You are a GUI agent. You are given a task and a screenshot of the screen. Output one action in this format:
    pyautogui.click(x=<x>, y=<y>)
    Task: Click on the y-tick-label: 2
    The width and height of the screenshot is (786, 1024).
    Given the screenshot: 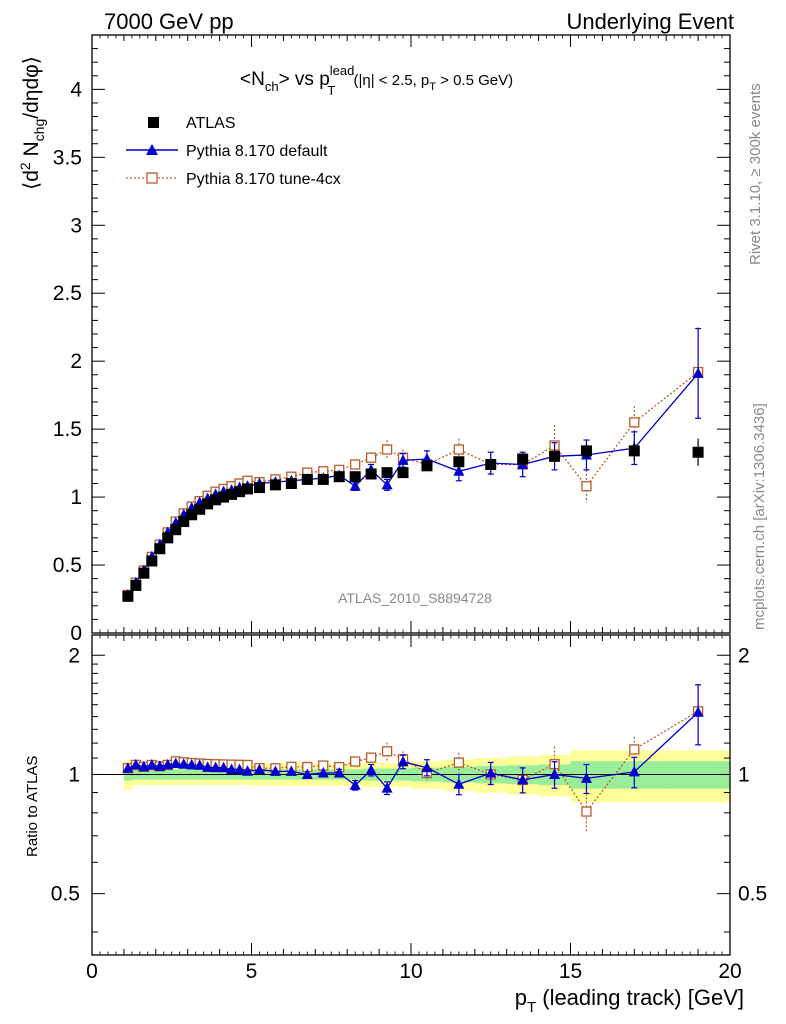 What is the action you would take?
    pyautogui.click(x=76, y=361)
    